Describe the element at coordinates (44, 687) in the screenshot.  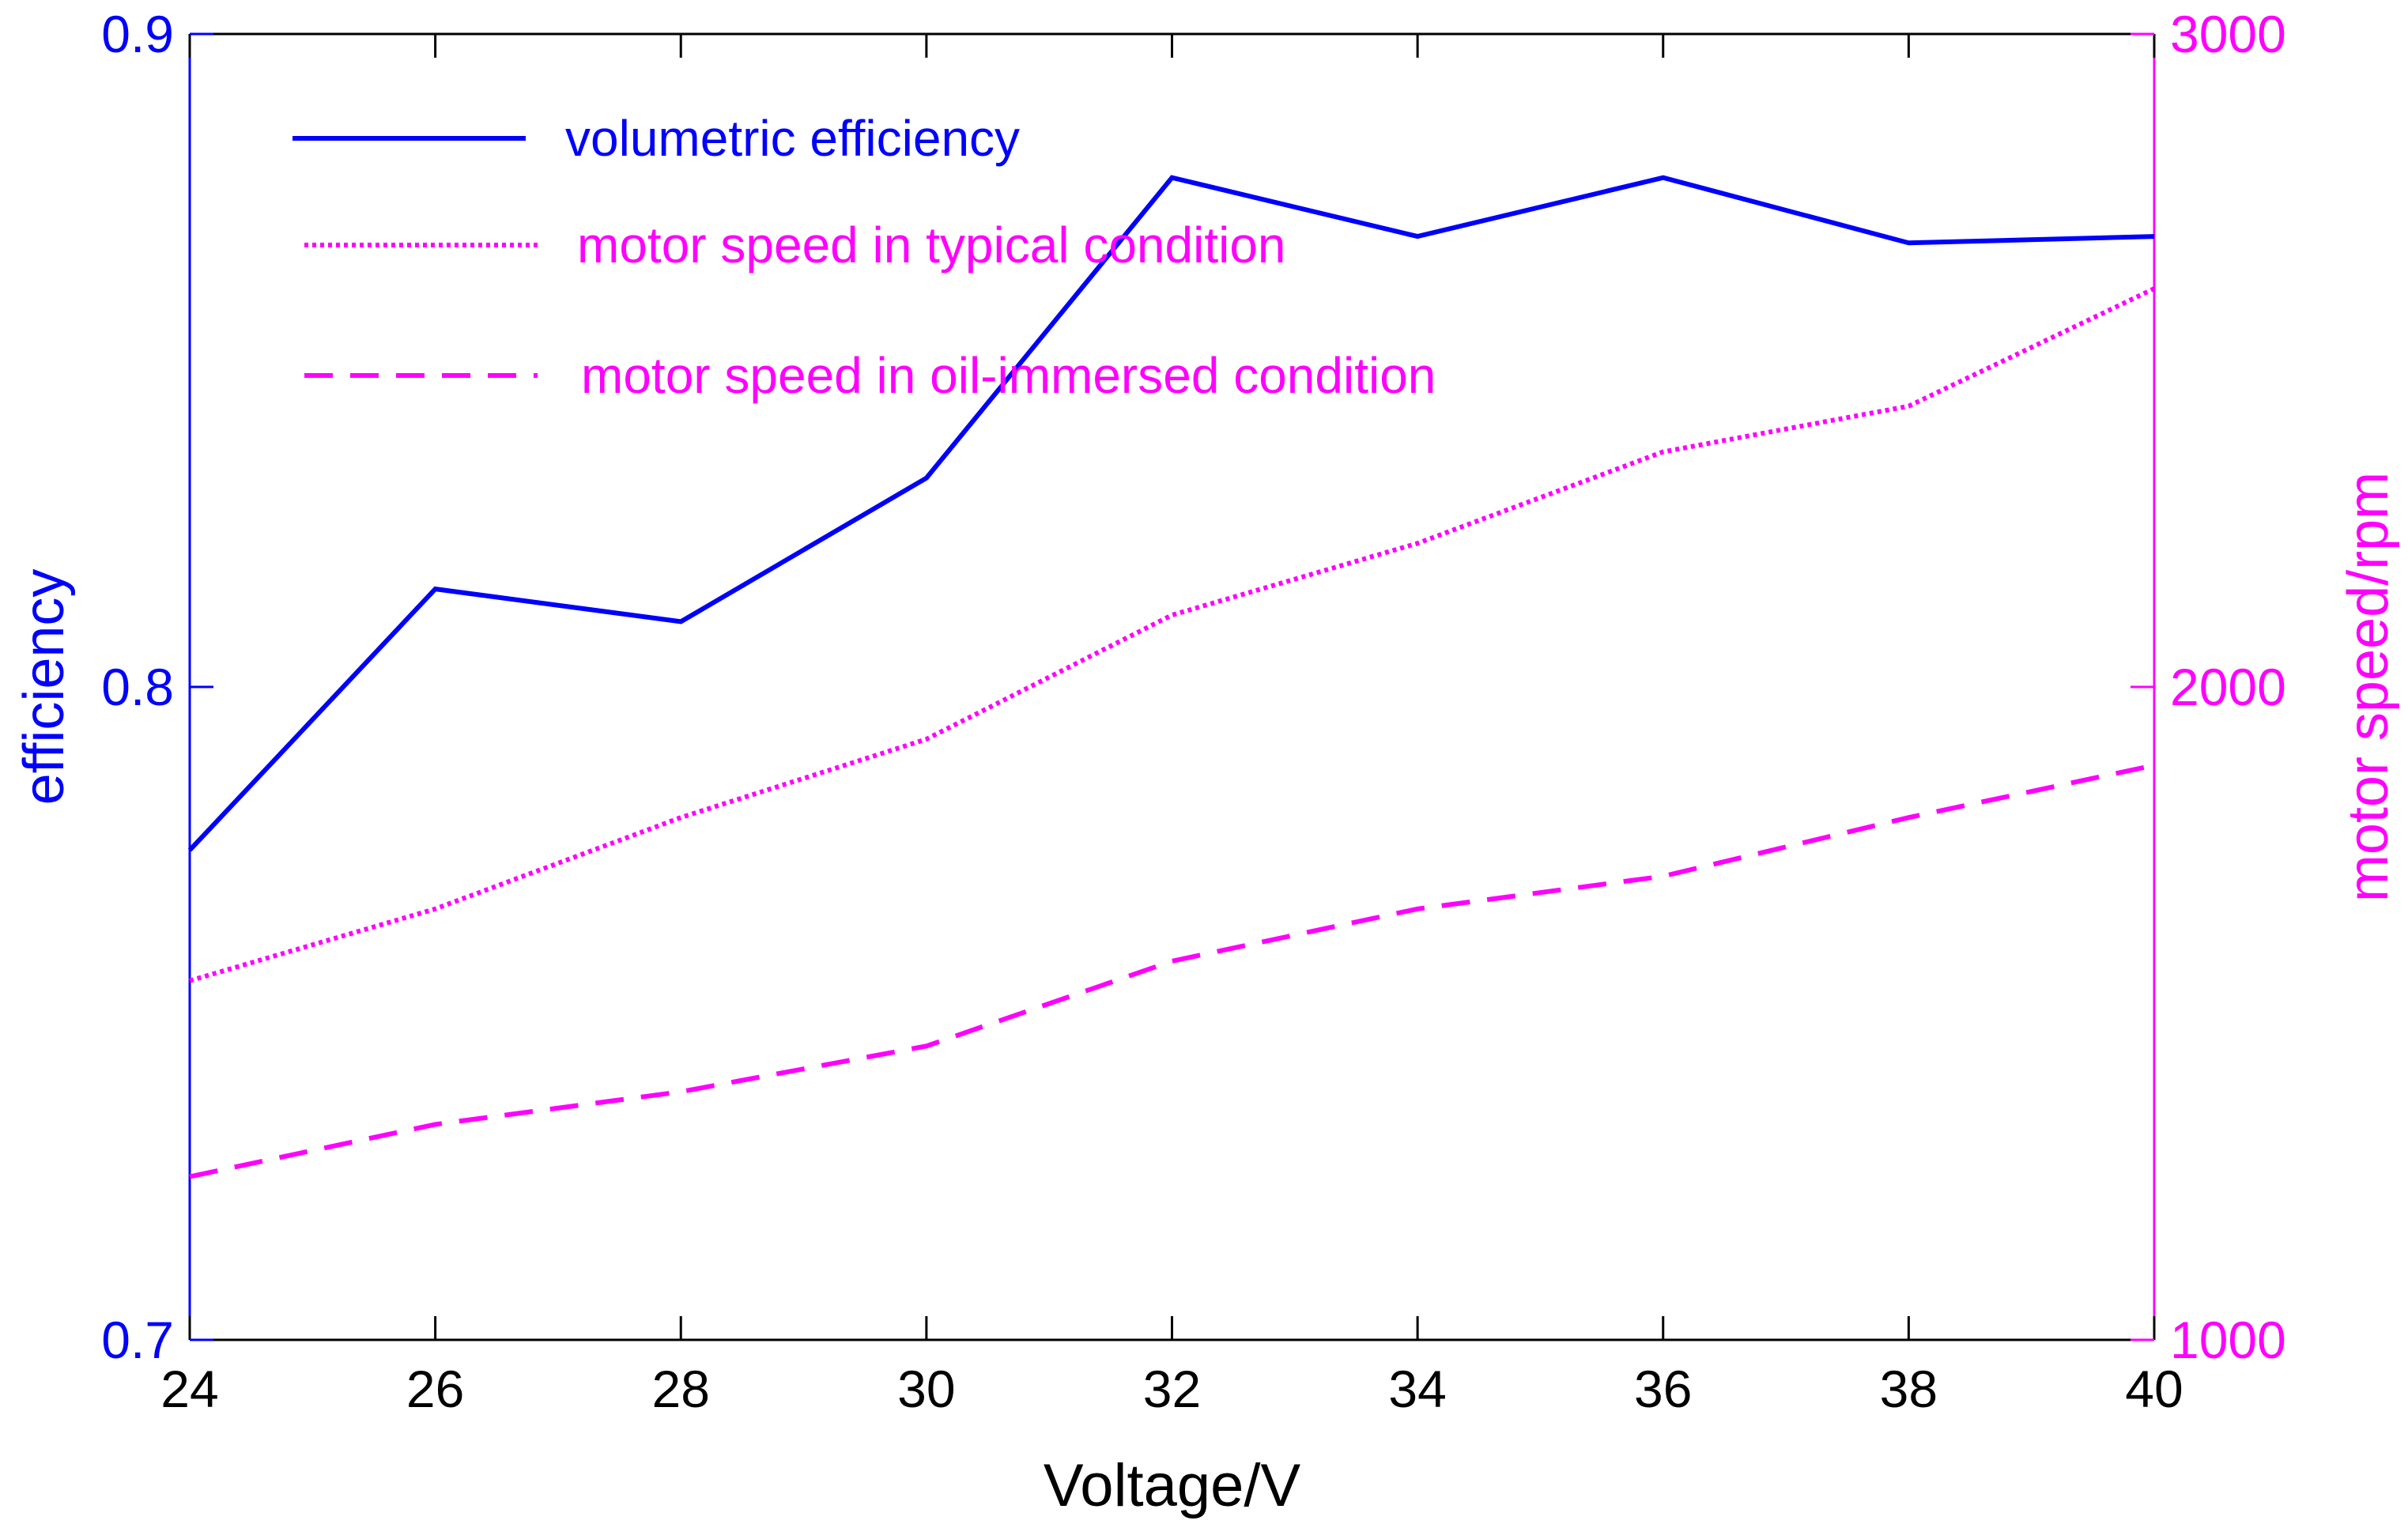
I see `left-y-axis-title: efficiency` at that location.